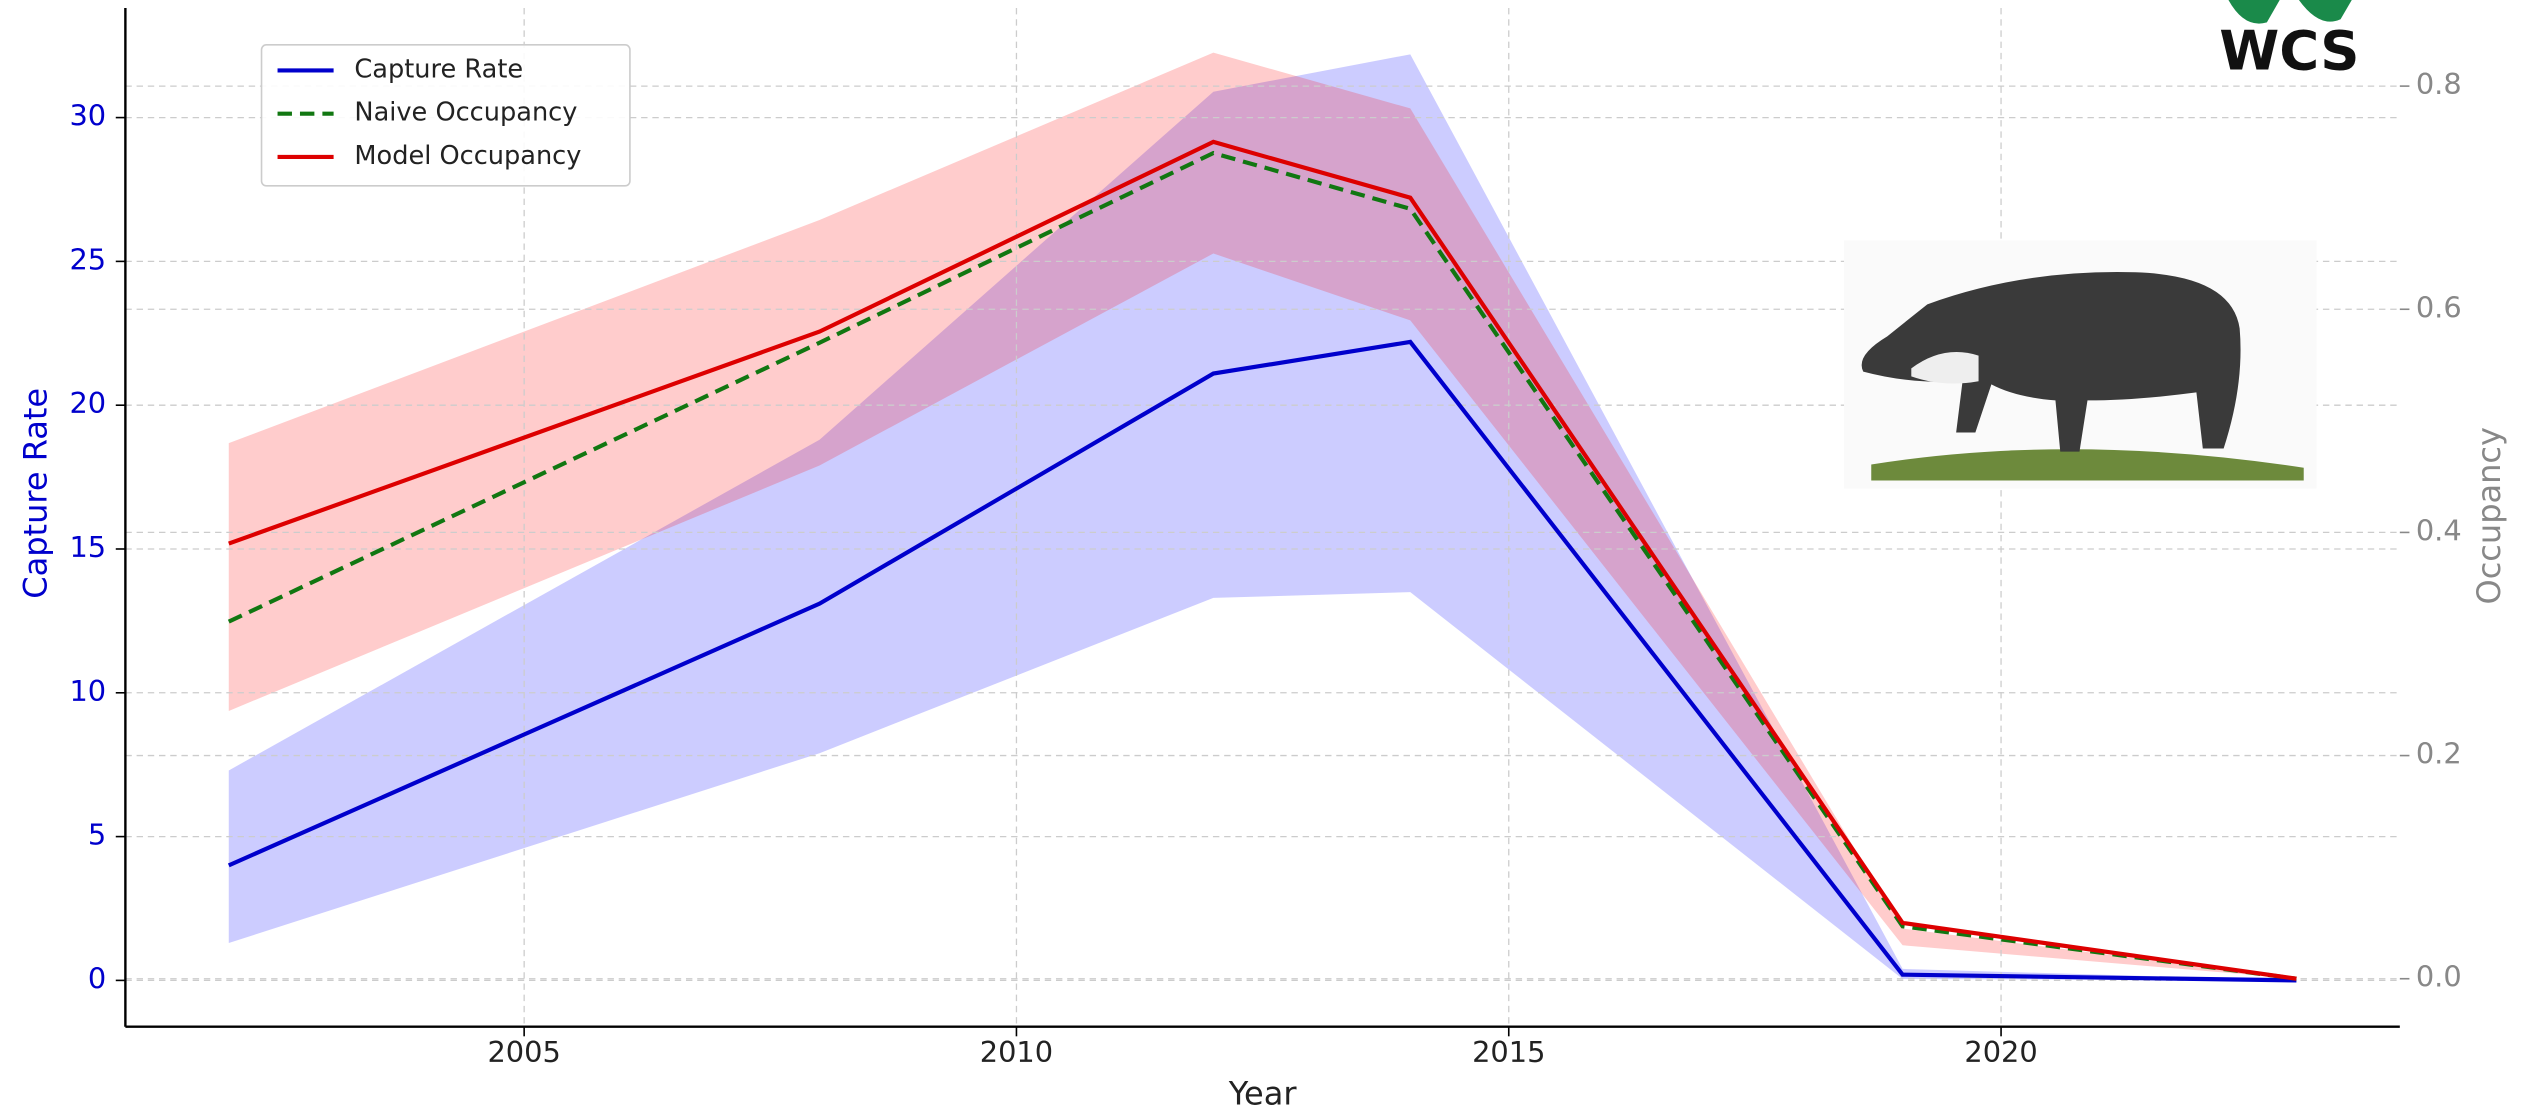 This screenshot has height=1118, width=2522. Describe the element at coordinates (87, 691) in the screenshot. I see `y-tick-label: 10` at that location.